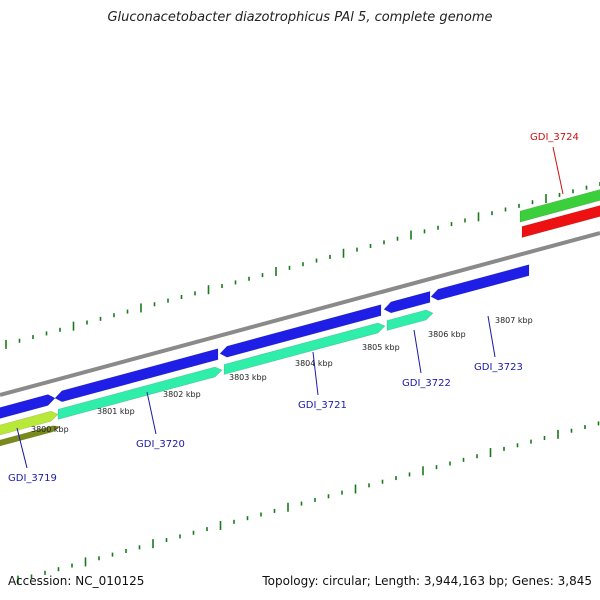  What do you see at coordinates (560, 221) in the screenshot?
I see `rna-red-arrow` at bounding box center [560, 221].